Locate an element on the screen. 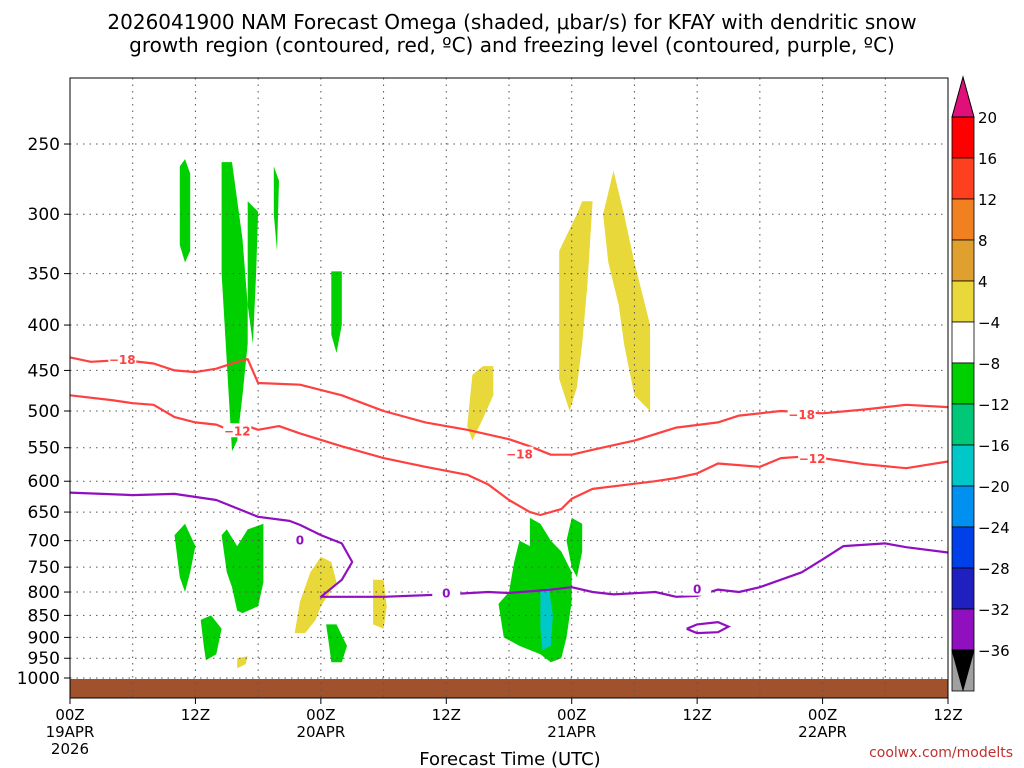  x-tick-date-24: 20APR is located at coordinates (320, 732).